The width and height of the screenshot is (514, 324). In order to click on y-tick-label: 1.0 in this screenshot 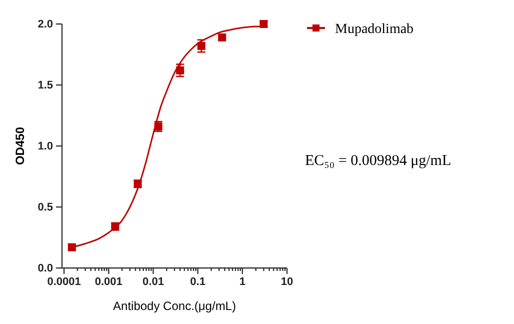, I will do `click(45, 146)`.